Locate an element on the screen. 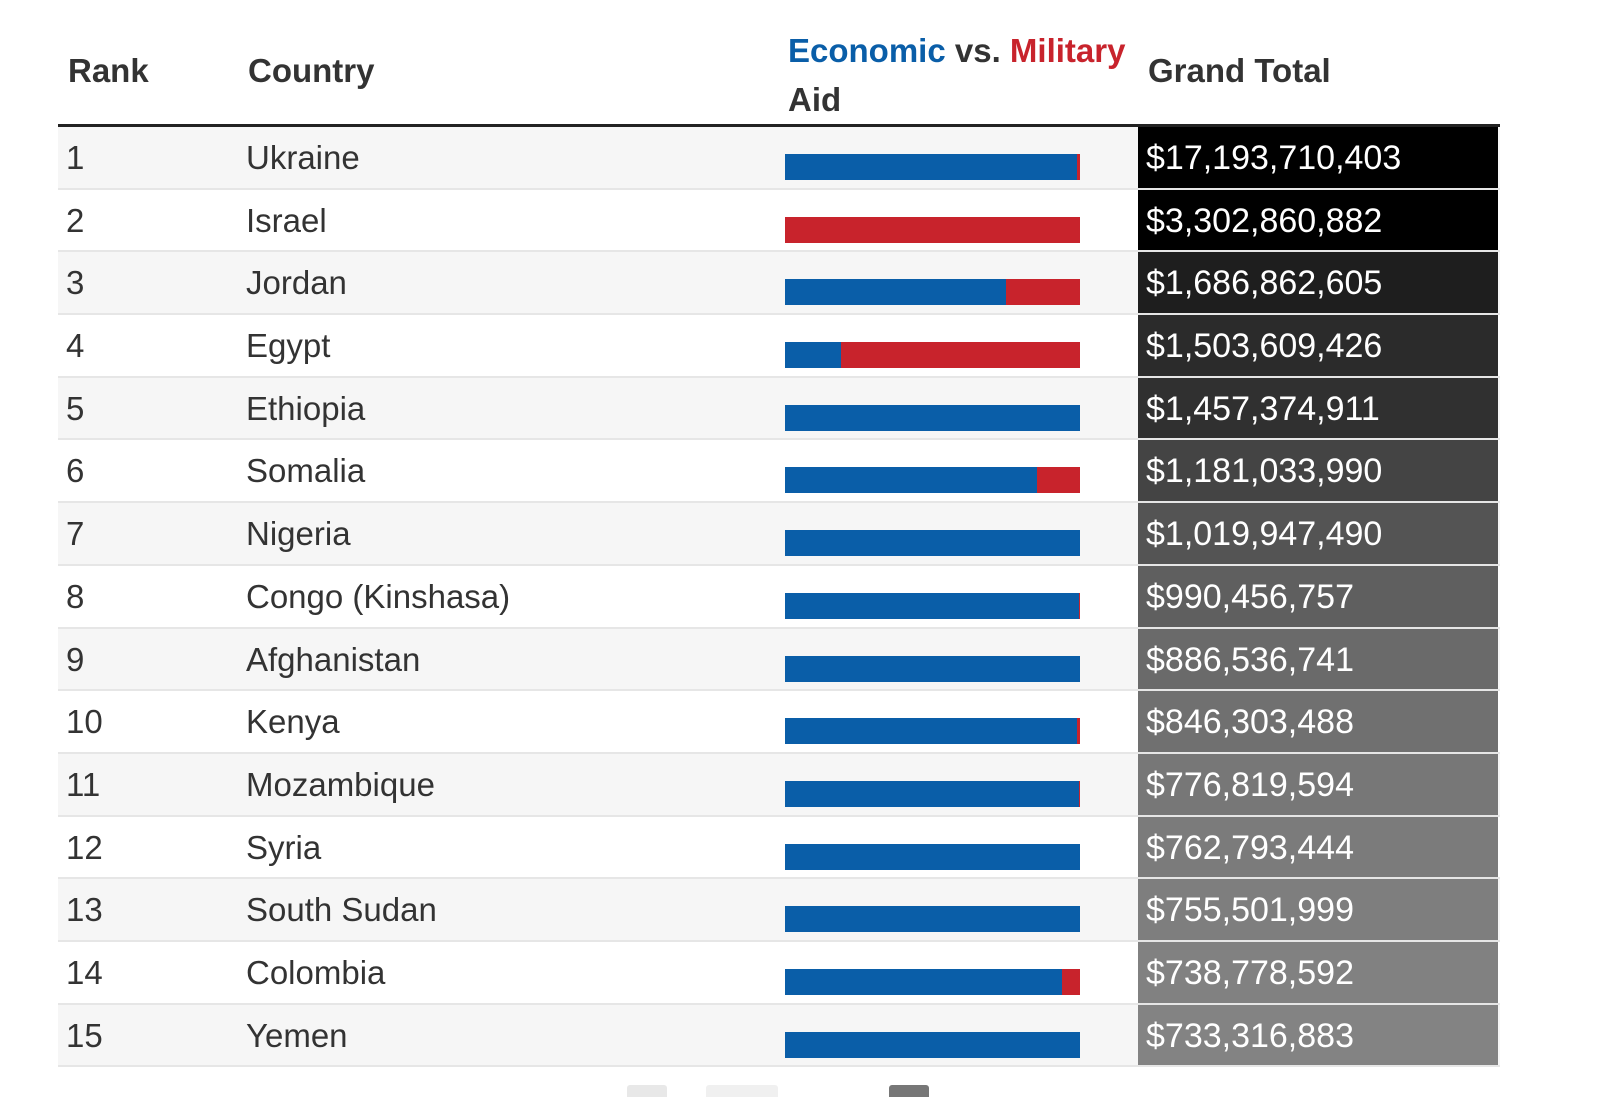 This screenshot has width=1600, height=1116. country-cell: Yemen is located at coordinates (297, 1035).